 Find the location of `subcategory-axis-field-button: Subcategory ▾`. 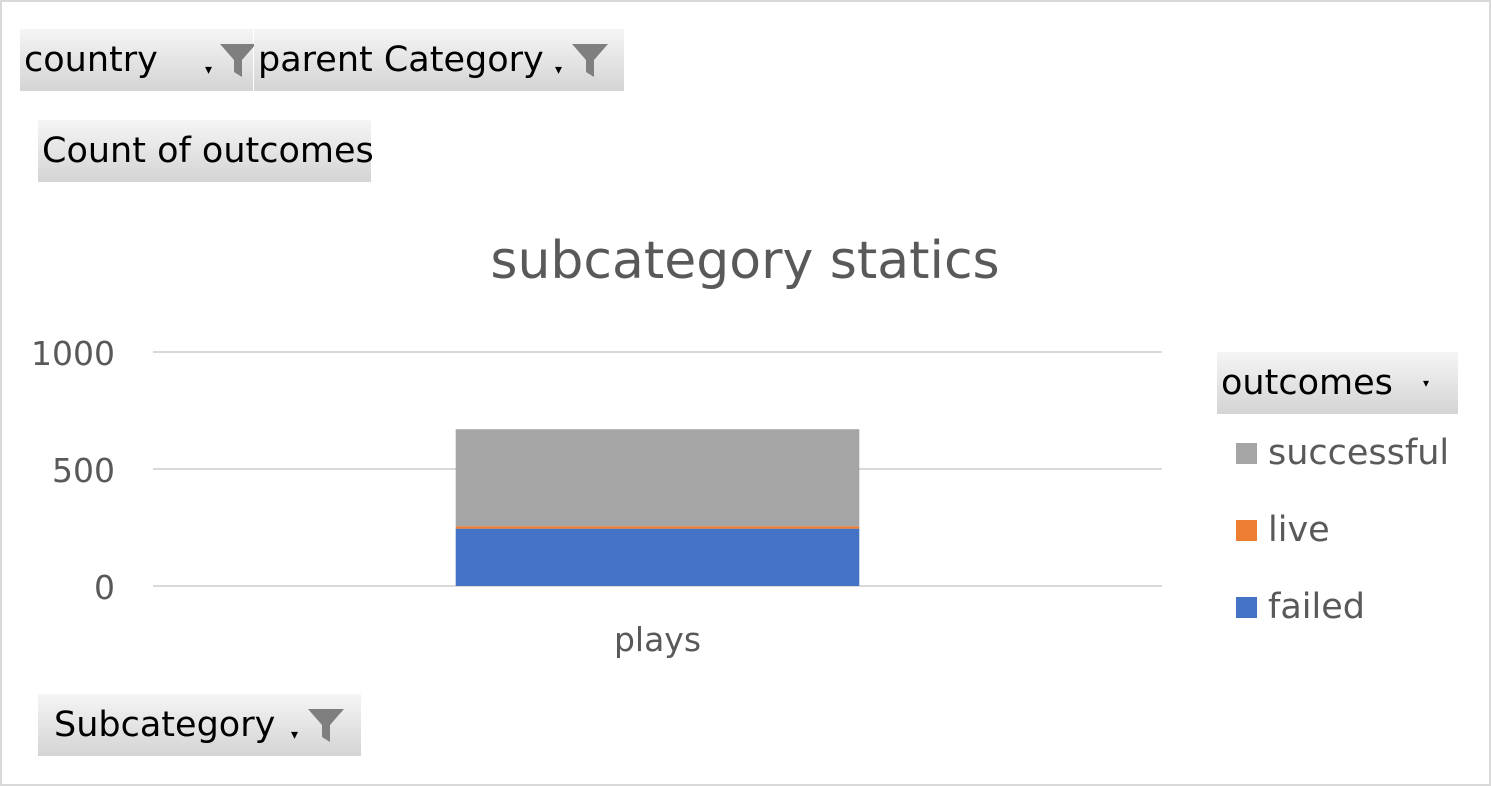

subcategory-axis-field-button: Subcategory ▾ is located at coordinates (199, 725).